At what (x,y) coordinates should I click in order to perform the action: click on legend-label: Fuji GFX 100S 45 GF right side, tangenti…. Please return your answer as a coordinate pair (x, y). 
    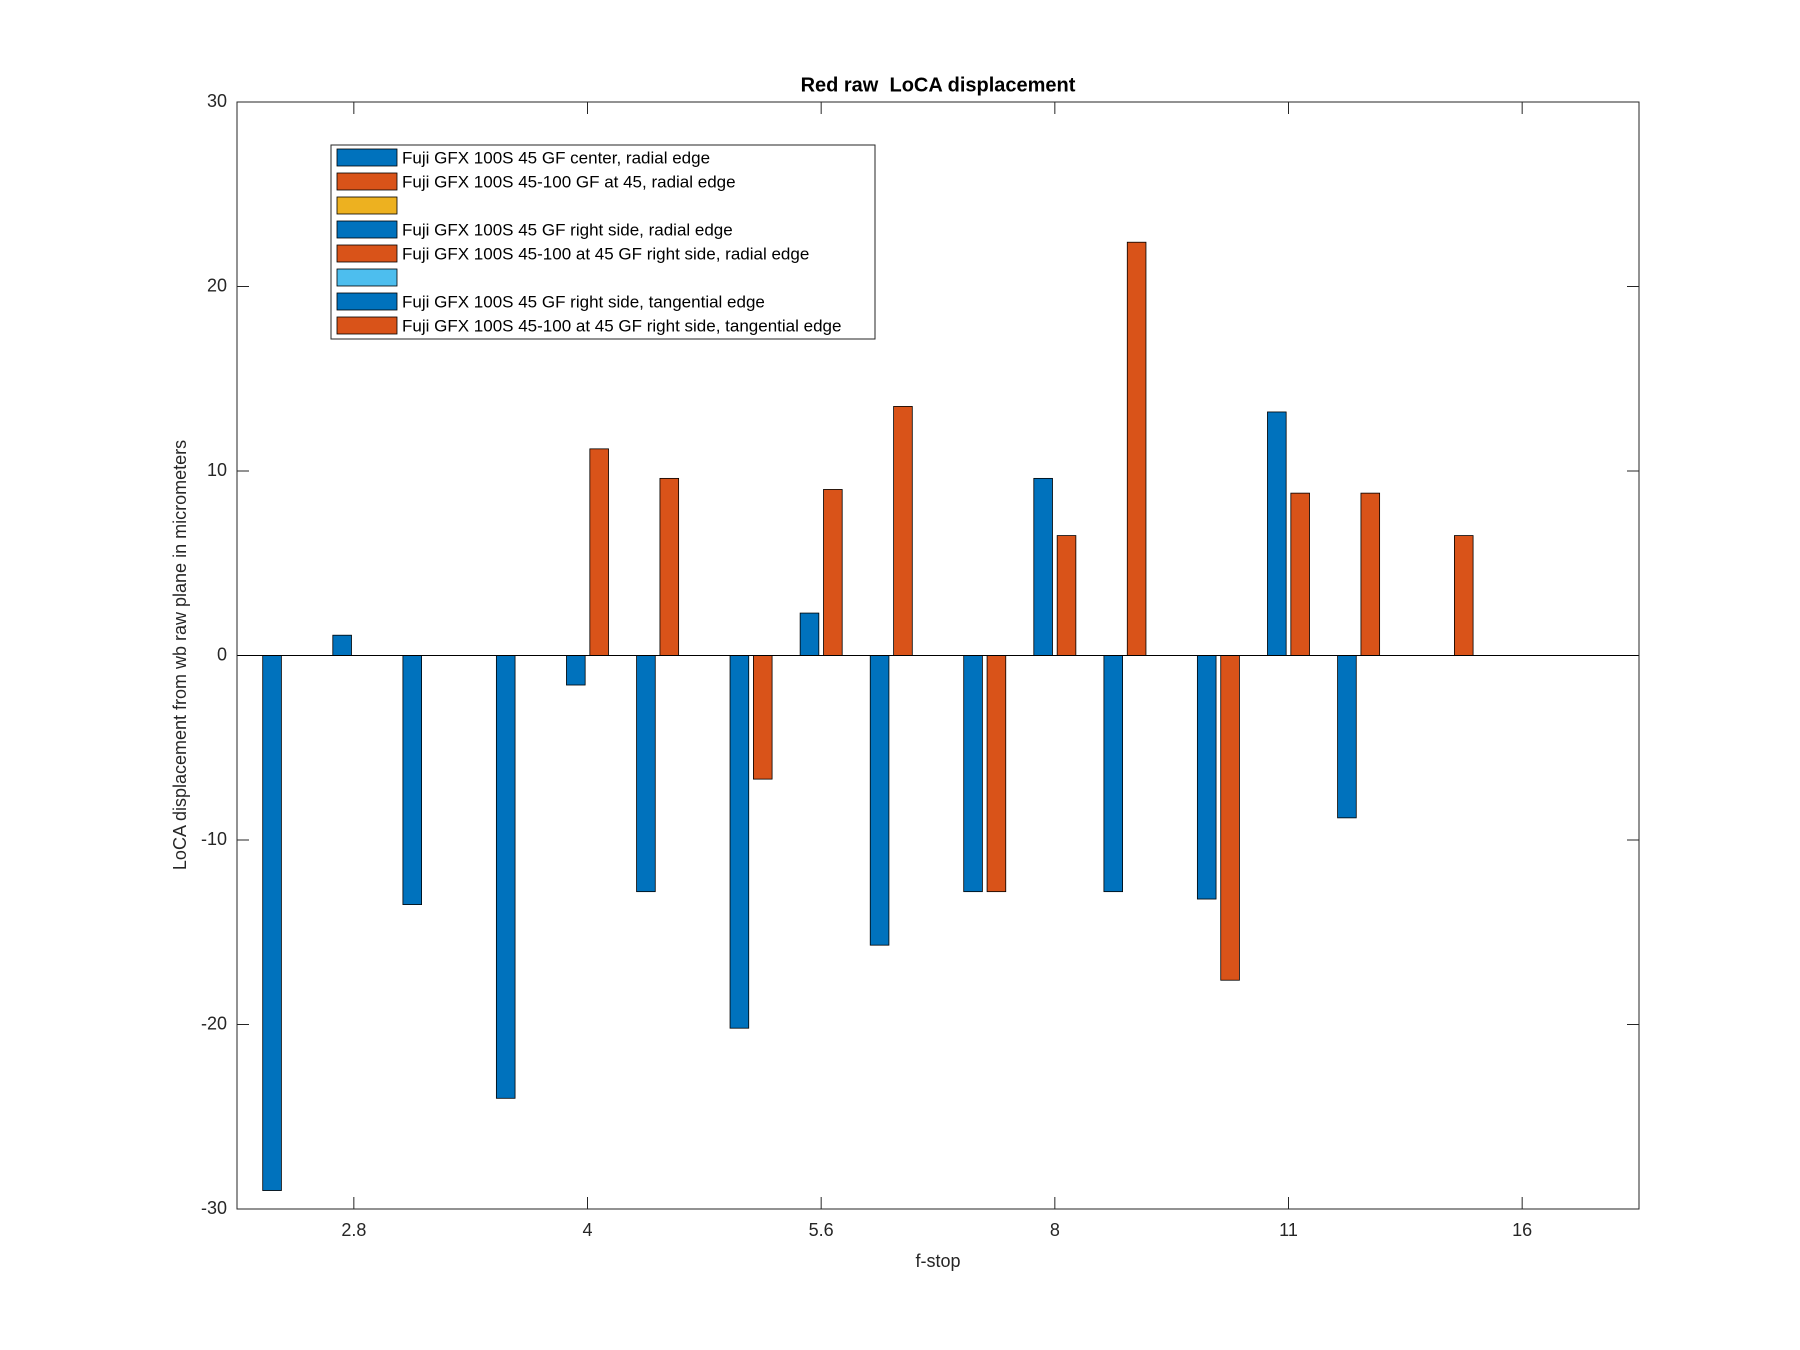
    Looking at the image, I should click on (583, 301).